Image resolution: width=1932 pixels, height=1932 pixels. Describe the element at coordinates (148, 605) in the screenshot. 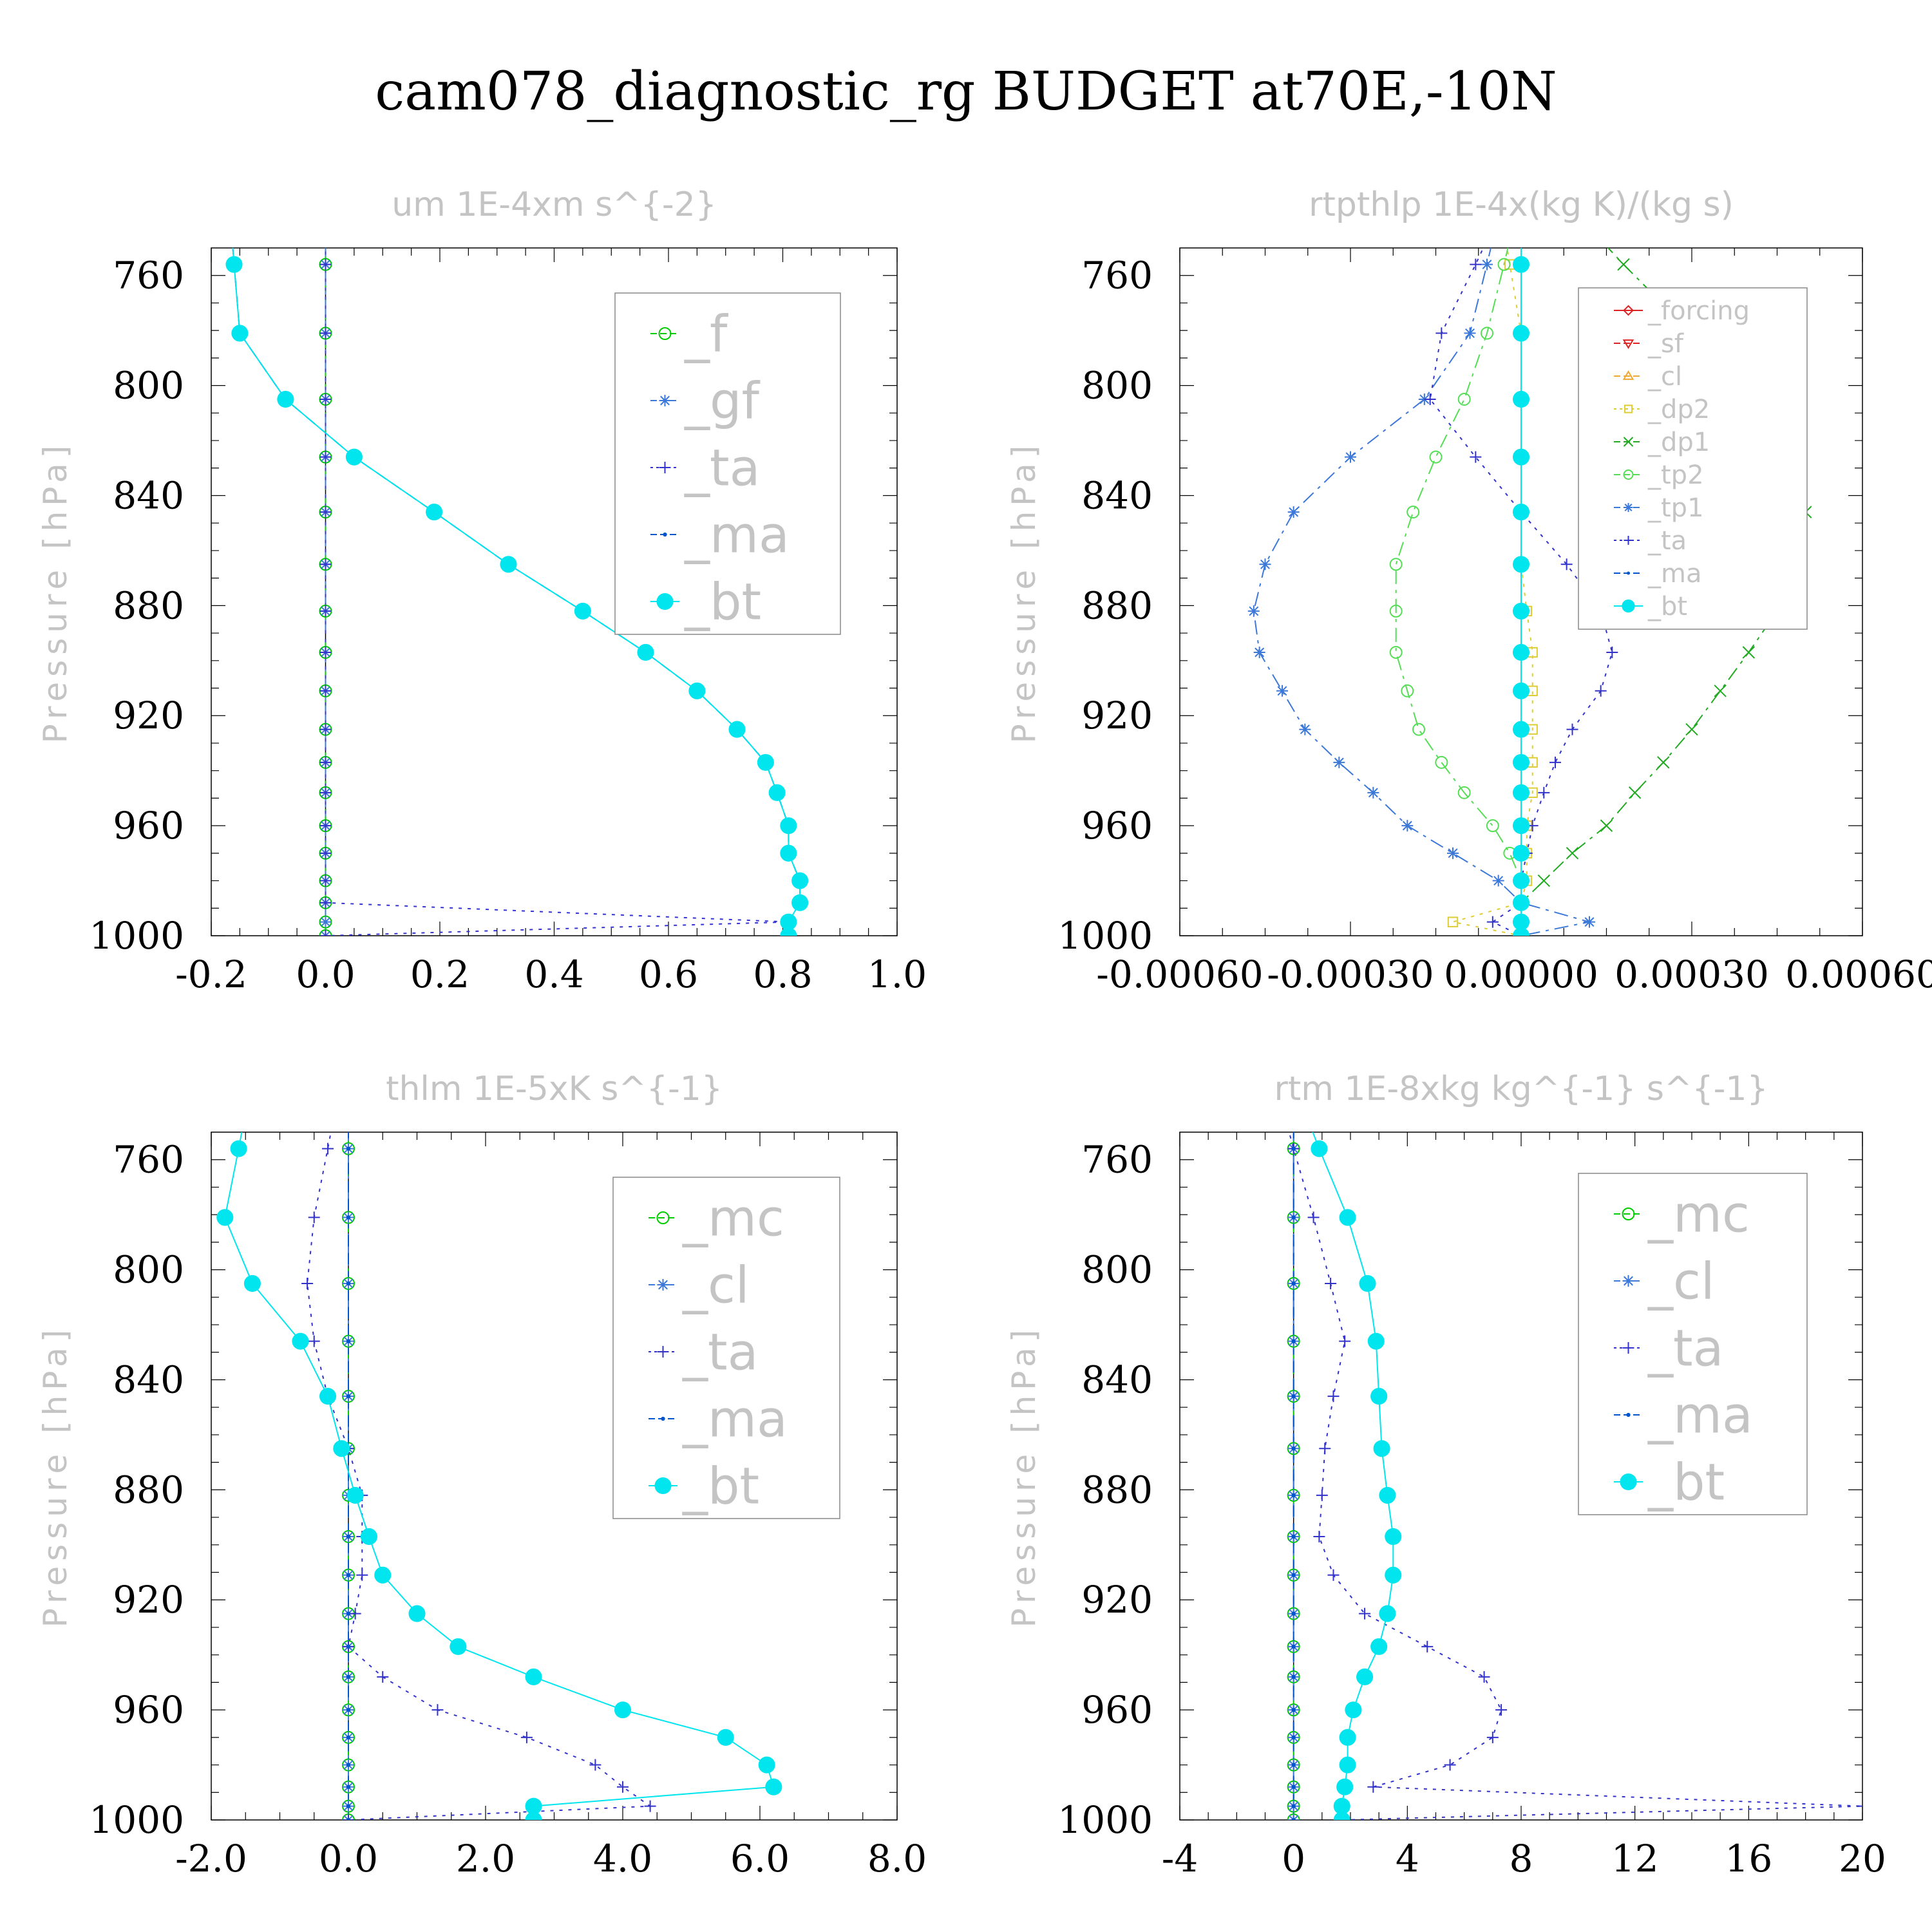

I see `y-tick-label: 880` at that location.